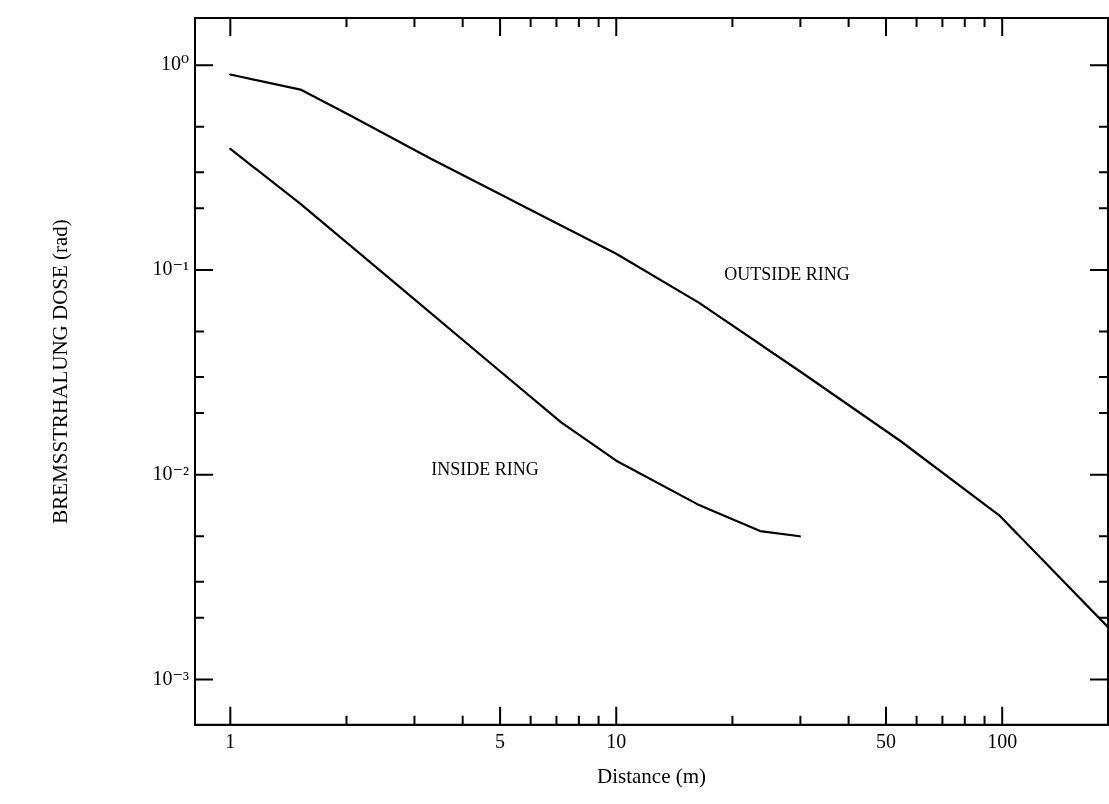 The height and width of the screenshot is (804, 1109). Describe the element at coordinates (886, 741) in the screenshot. I see `x-tick-label: 50` at that location.